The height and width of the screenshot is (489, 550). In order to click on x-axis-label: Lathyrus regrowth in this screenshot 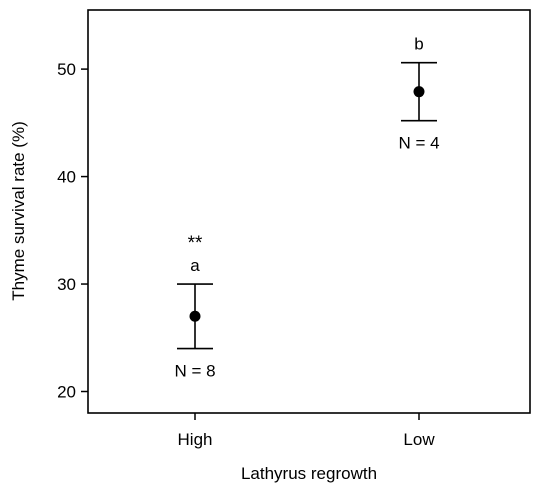, I will do `click(309, 473)`.